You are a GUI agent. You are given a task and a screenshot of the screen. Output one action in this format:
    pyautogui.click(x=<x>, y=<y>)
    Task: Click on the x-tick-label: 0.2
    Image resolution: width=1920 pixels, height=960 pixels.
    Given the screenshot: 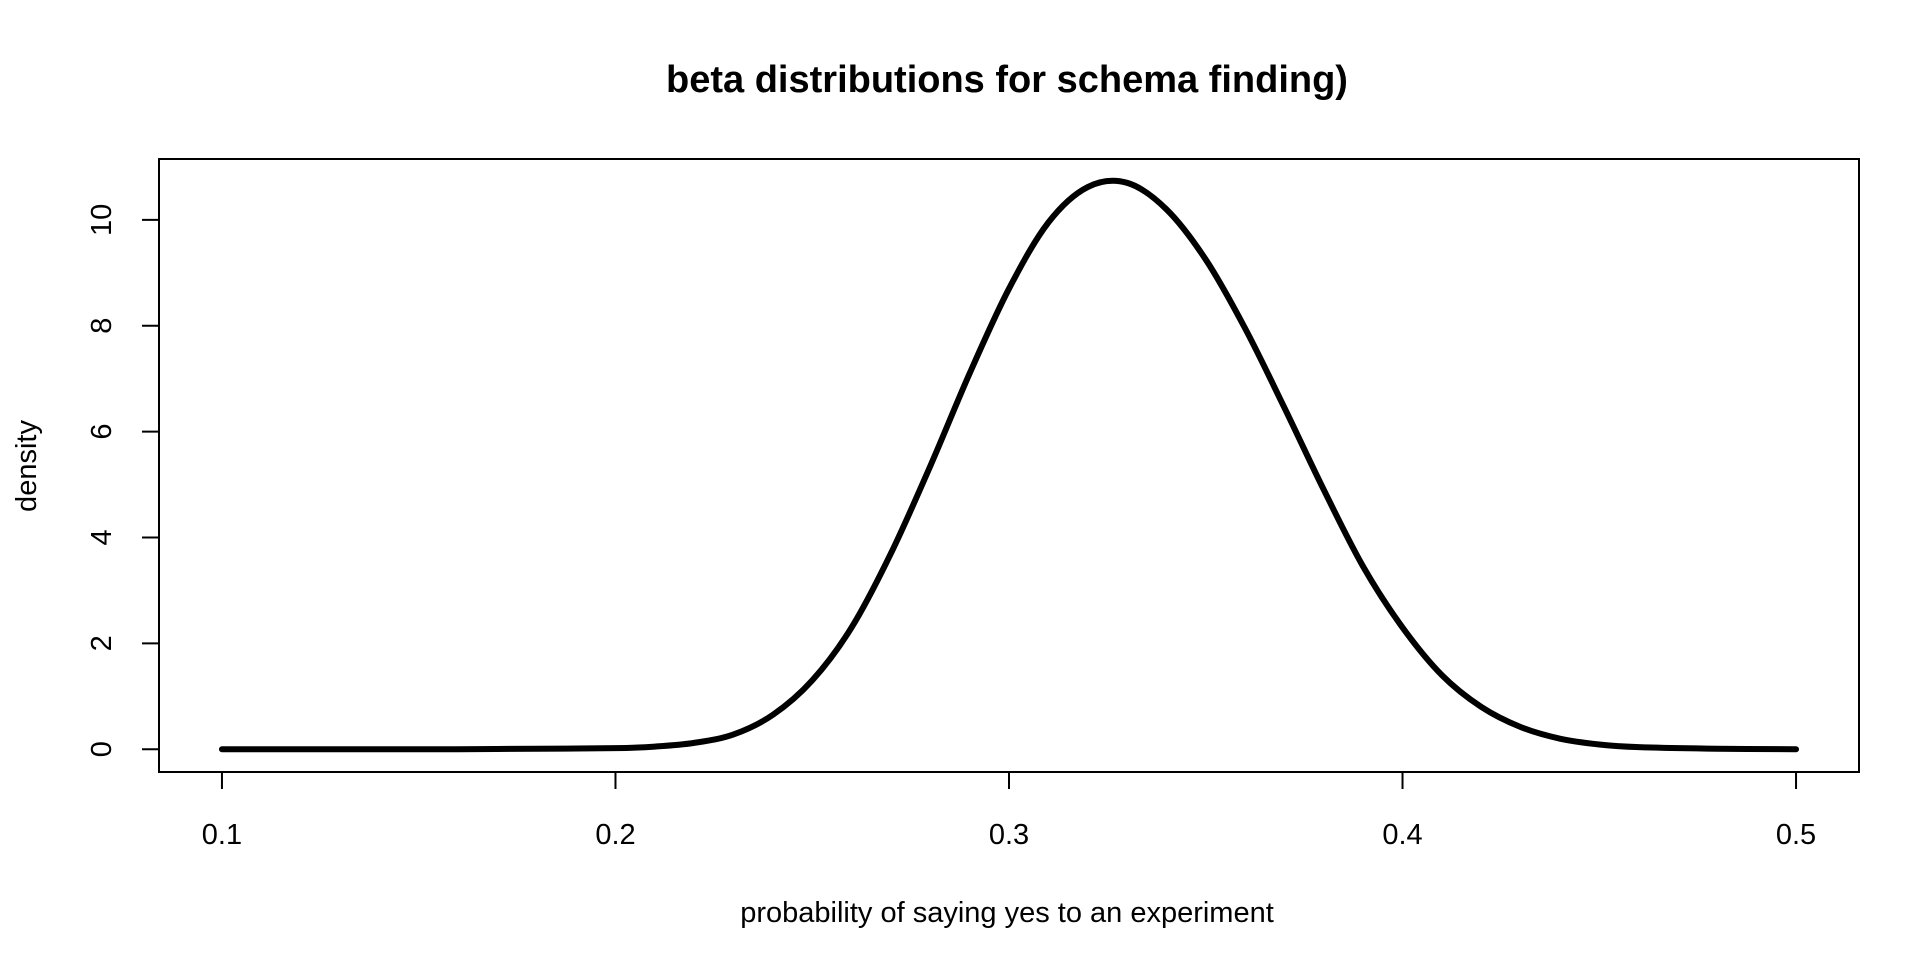 What is the action you would take?
    pyautogui.click(x=615, y=835)
    